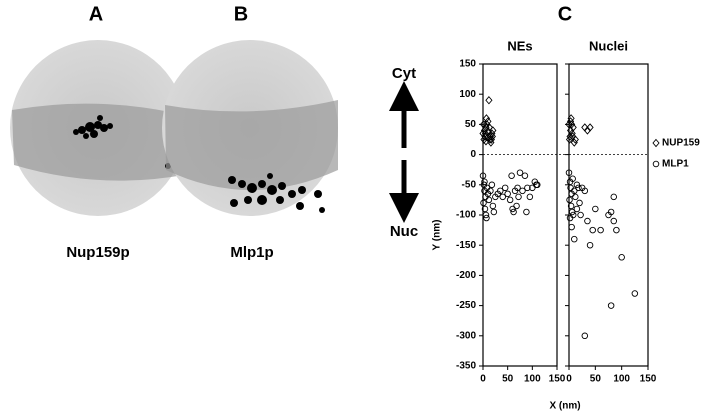 The height and width of the screenshot is (419, 720). I want to click on caption: Mlp1p, so click(251, 252).